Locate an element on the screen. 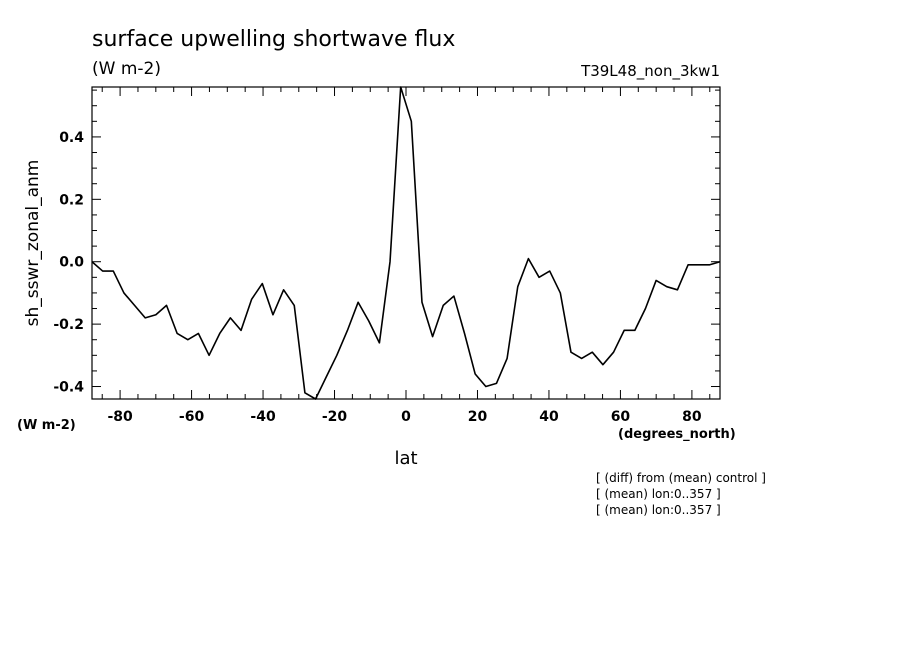  y-axis-label: sh_sswr_zonal_anm is located at coordinates (33, 243).